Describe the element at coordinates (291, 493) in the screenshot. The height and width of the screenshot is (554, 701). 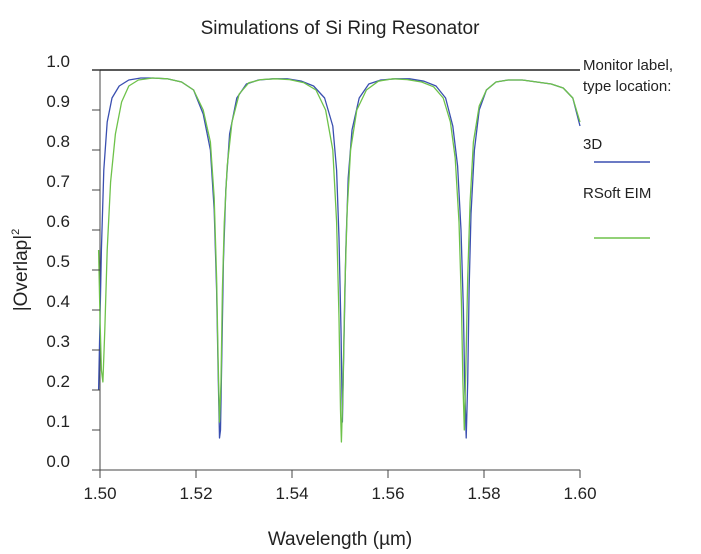
I see `x-tick-label: 1.54` at that location.